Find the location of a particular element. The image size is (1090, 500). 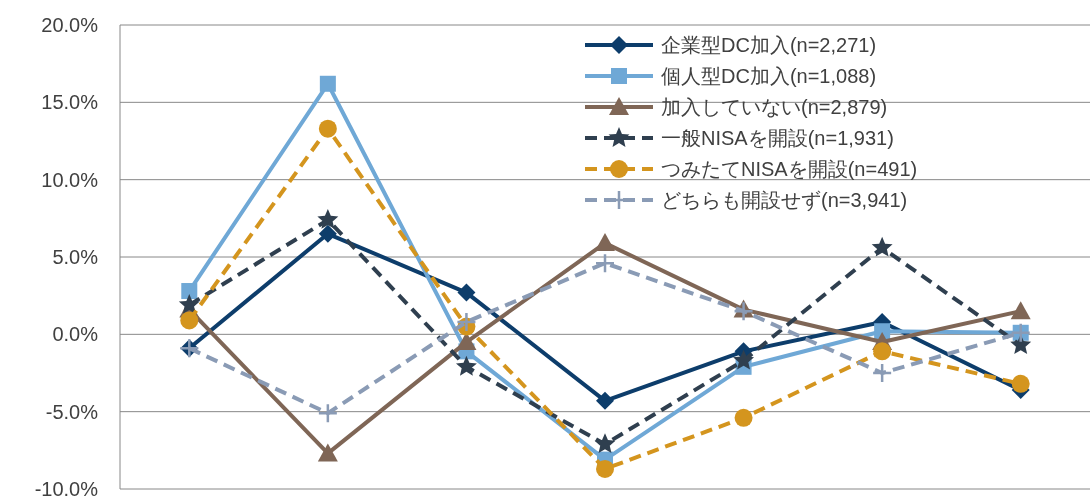

y-tick-label: 0.0% is located at coordinates (75, 334).